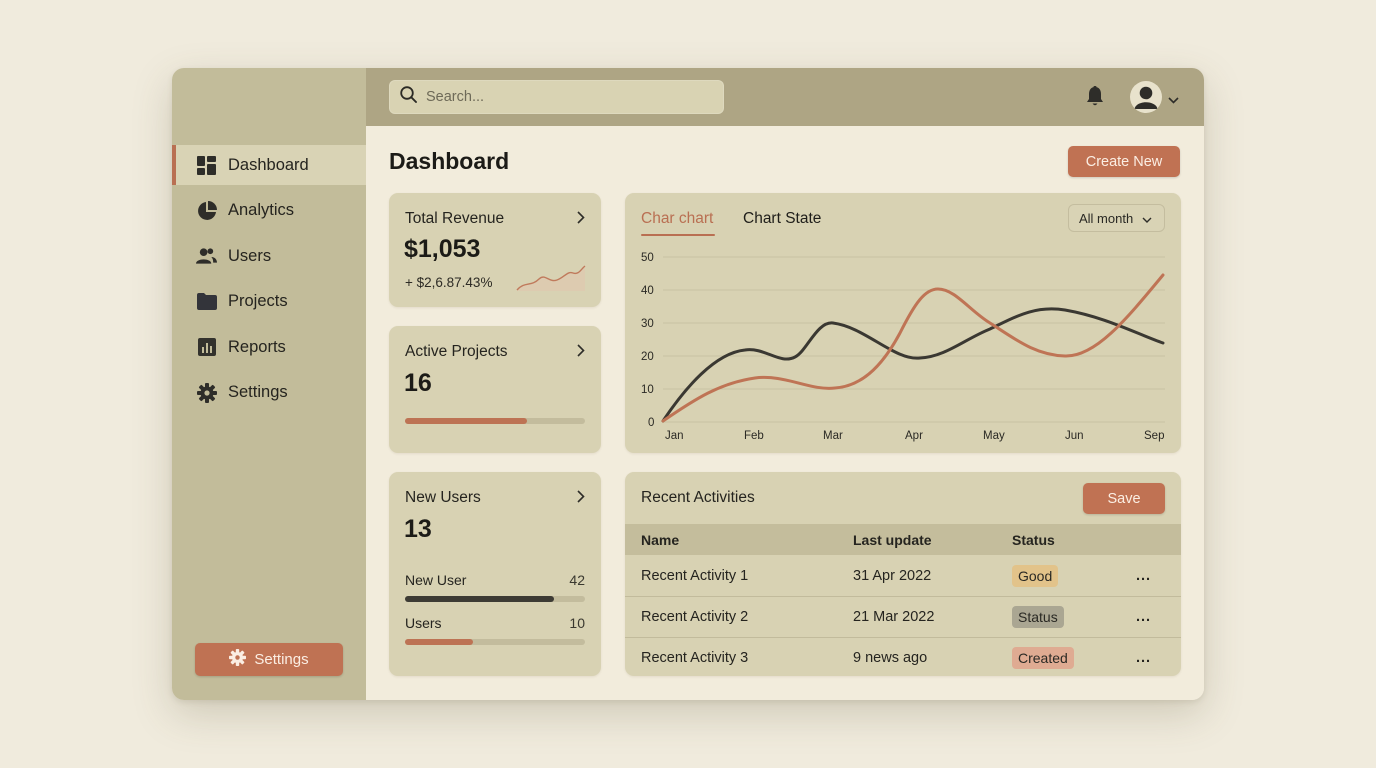 This screenshot has height=768, width=1376. What do you see at coordinates (443, 497) in the screenshot?
I see `card-title: New Users` at bounding box center [443, 497].